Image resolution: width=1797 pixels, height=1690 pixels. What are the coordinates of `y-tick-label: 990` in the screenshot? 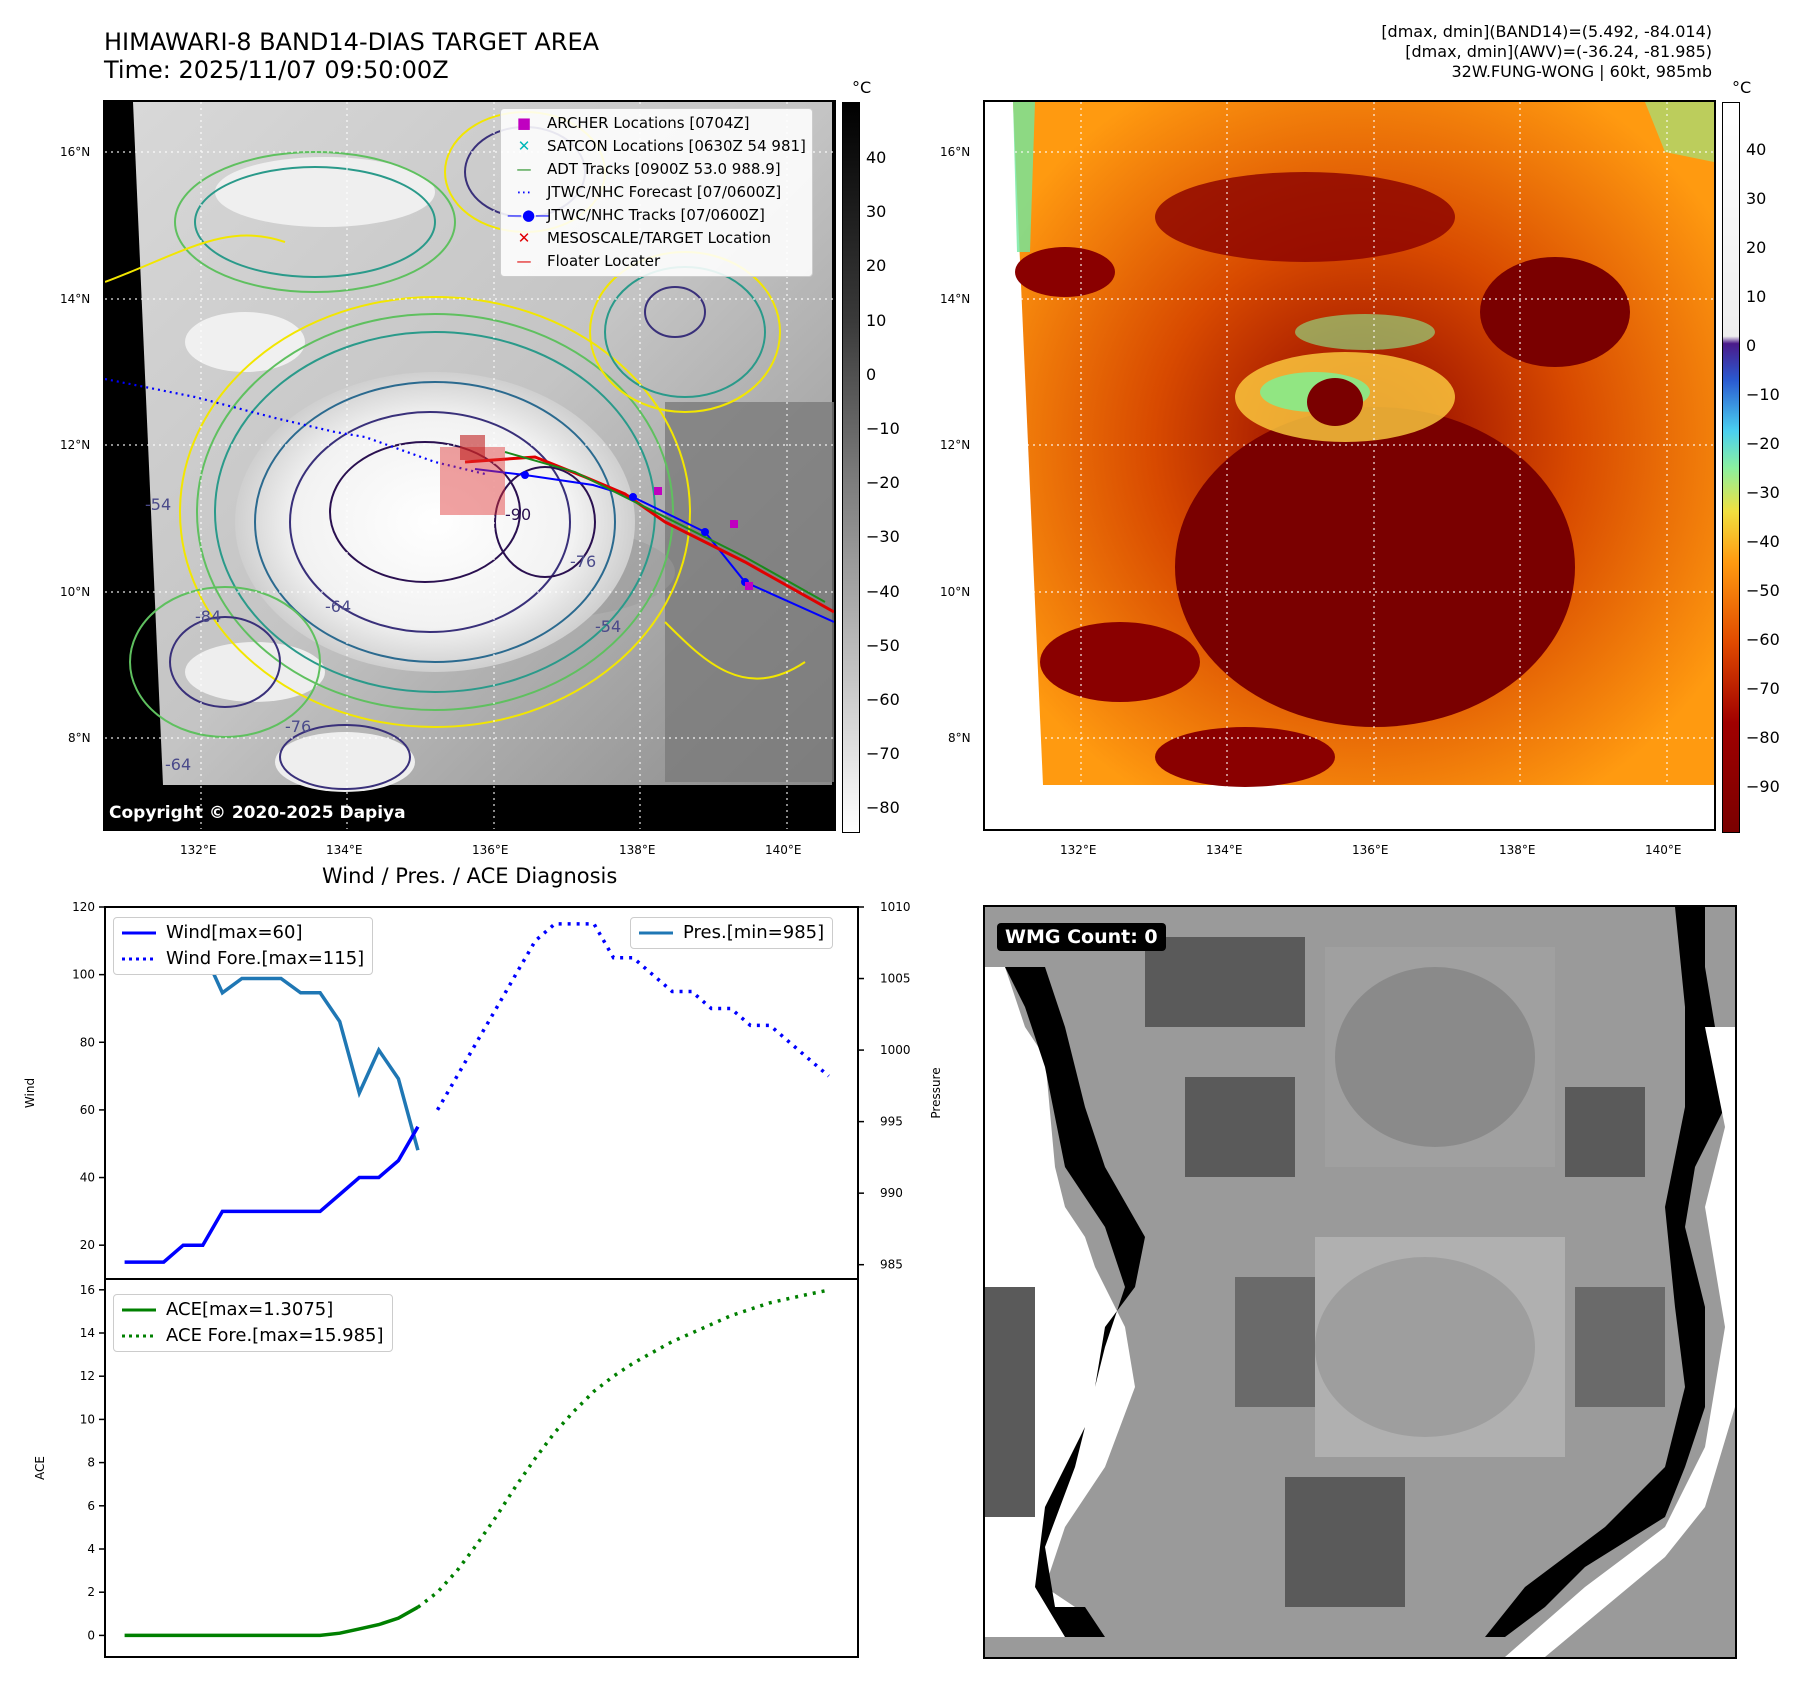 It's located at (891, 1193).